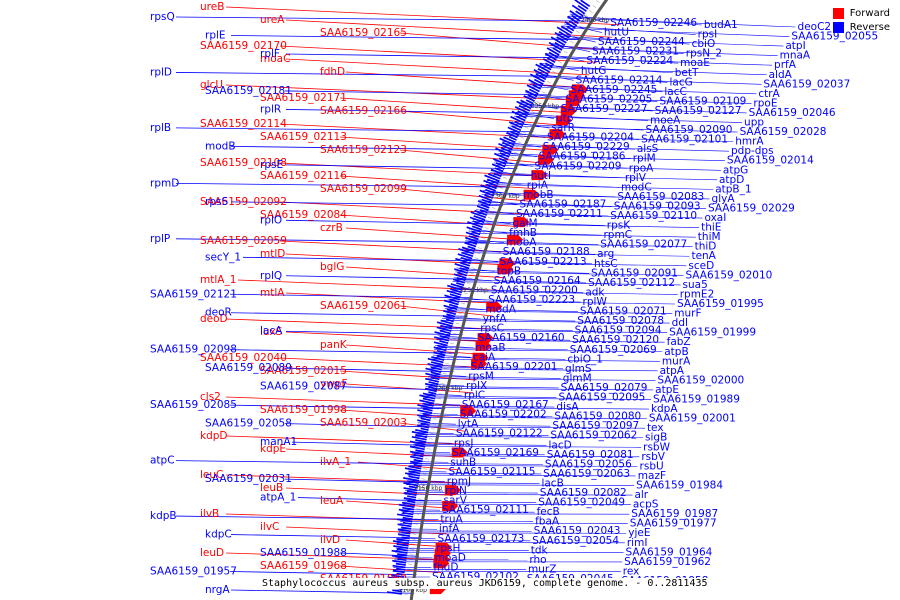  What do you see at coordinates (503, 415) in the screenshot?
I see `gene-label: SAA6159_02202` at bounding box center [503, 415].